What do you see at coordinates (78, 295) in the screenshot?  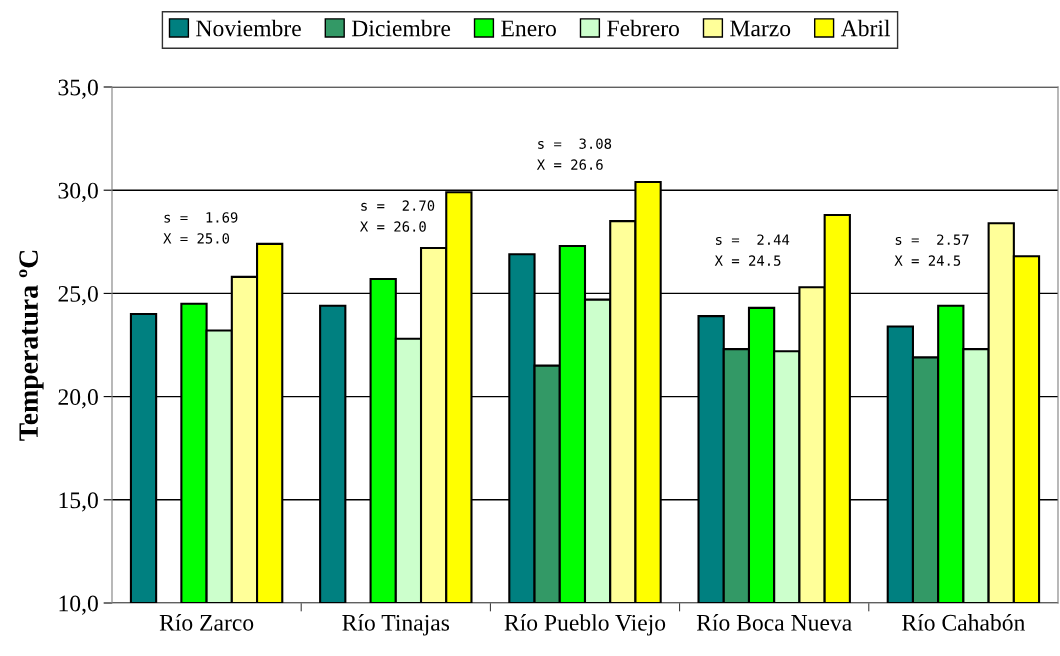 I see `y-tick-label: 25,0` at bounding box center [78, 295].